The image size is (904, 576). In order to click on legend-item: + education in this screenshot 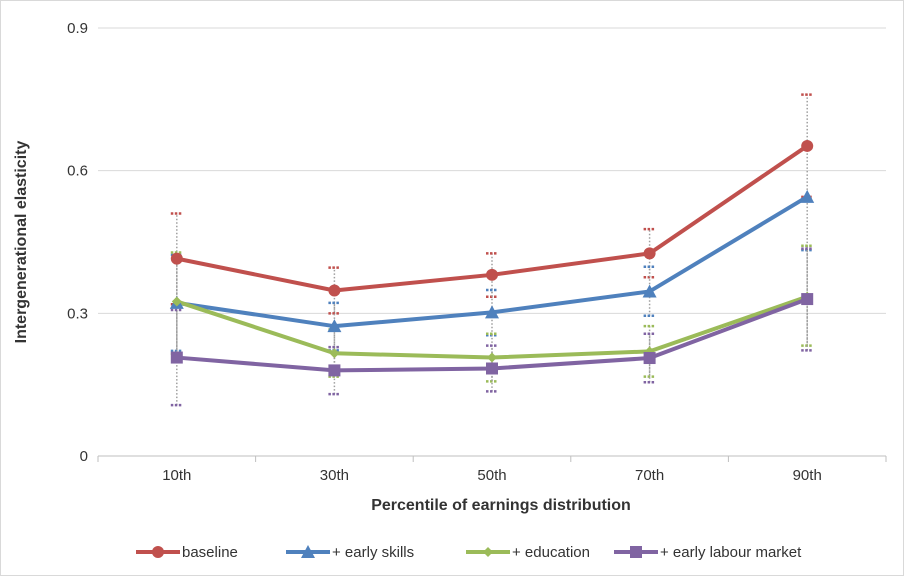, I will do `click(528, 552)`.